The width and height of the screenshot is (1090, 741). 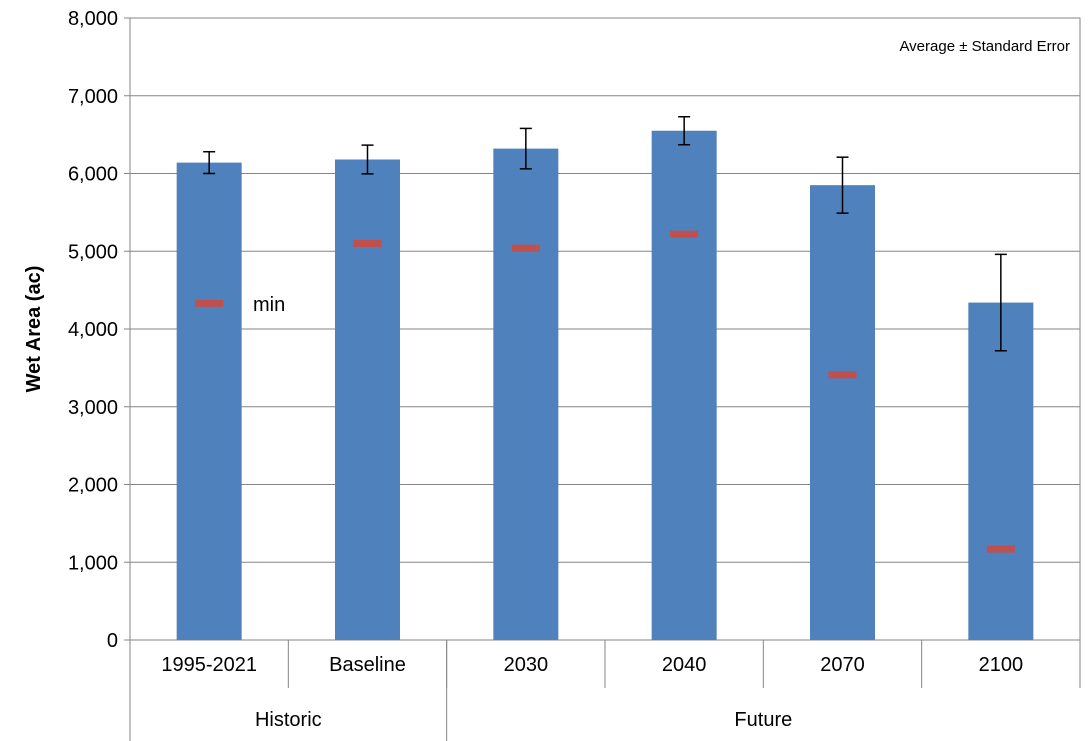 I want to click on y-tick-label: 4,000, so click(x=93, y=330).